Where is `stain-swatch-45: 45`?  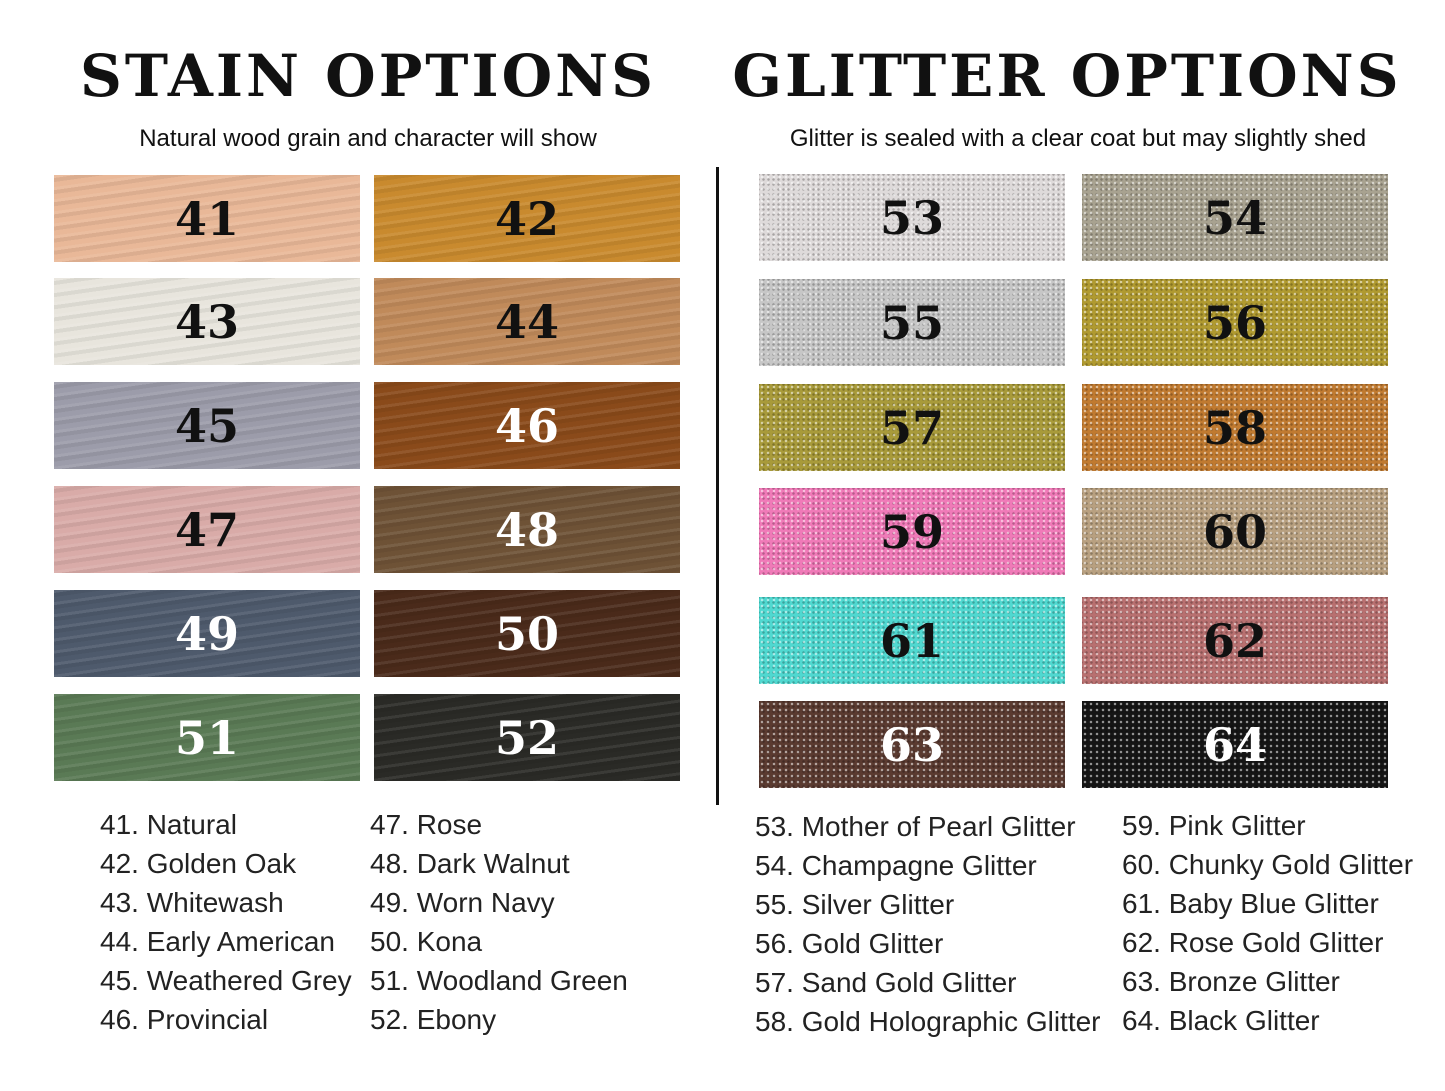 stain-swatch-45: 45 is located at coordinates (207, 425).